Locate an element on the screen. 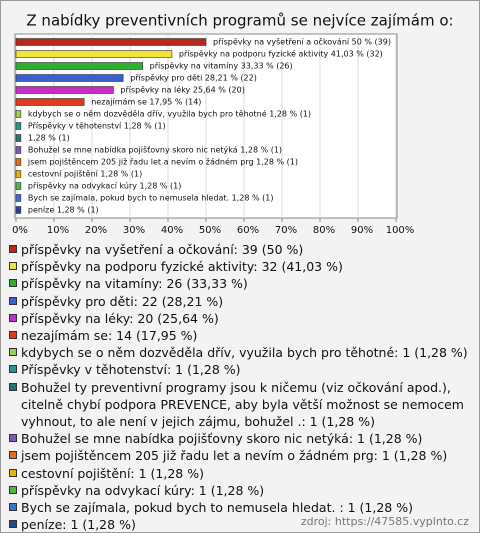 The height and width of the screenshot is (533, 480). x-tick-label: 30% is located at coordinates (134, 230).